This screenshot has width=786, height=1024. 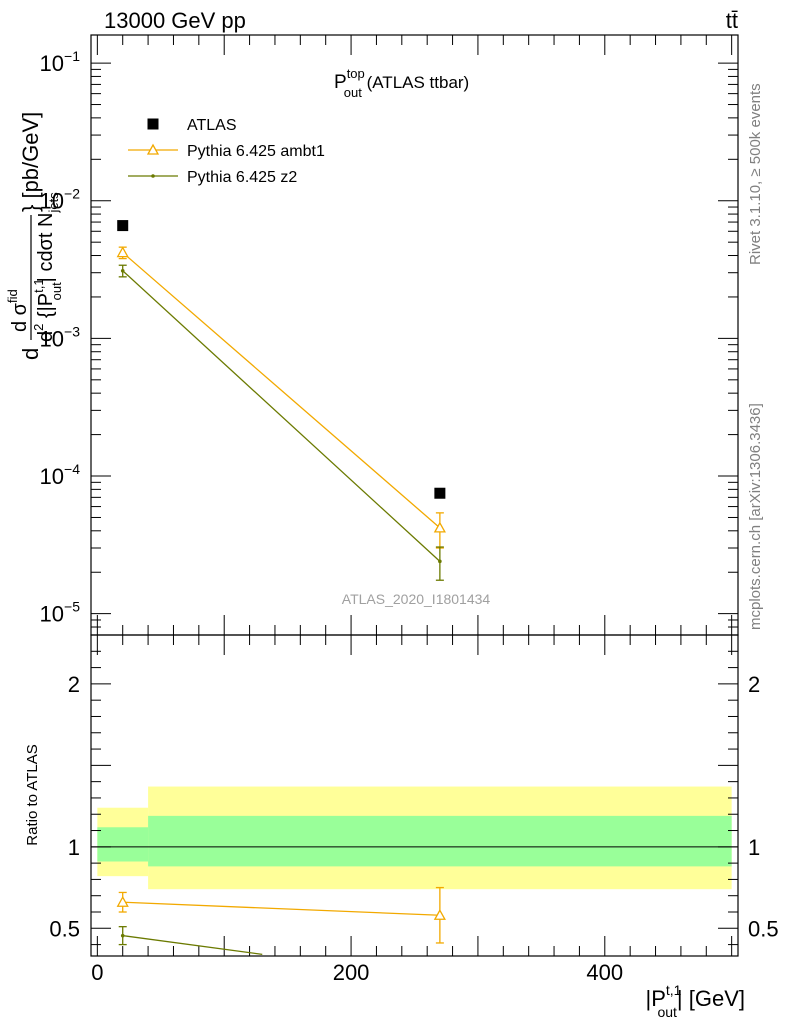 I want to click on mcplots-label: mcplots.cern.ch [arXiv:1306.3436], so click(x=755, y=516).